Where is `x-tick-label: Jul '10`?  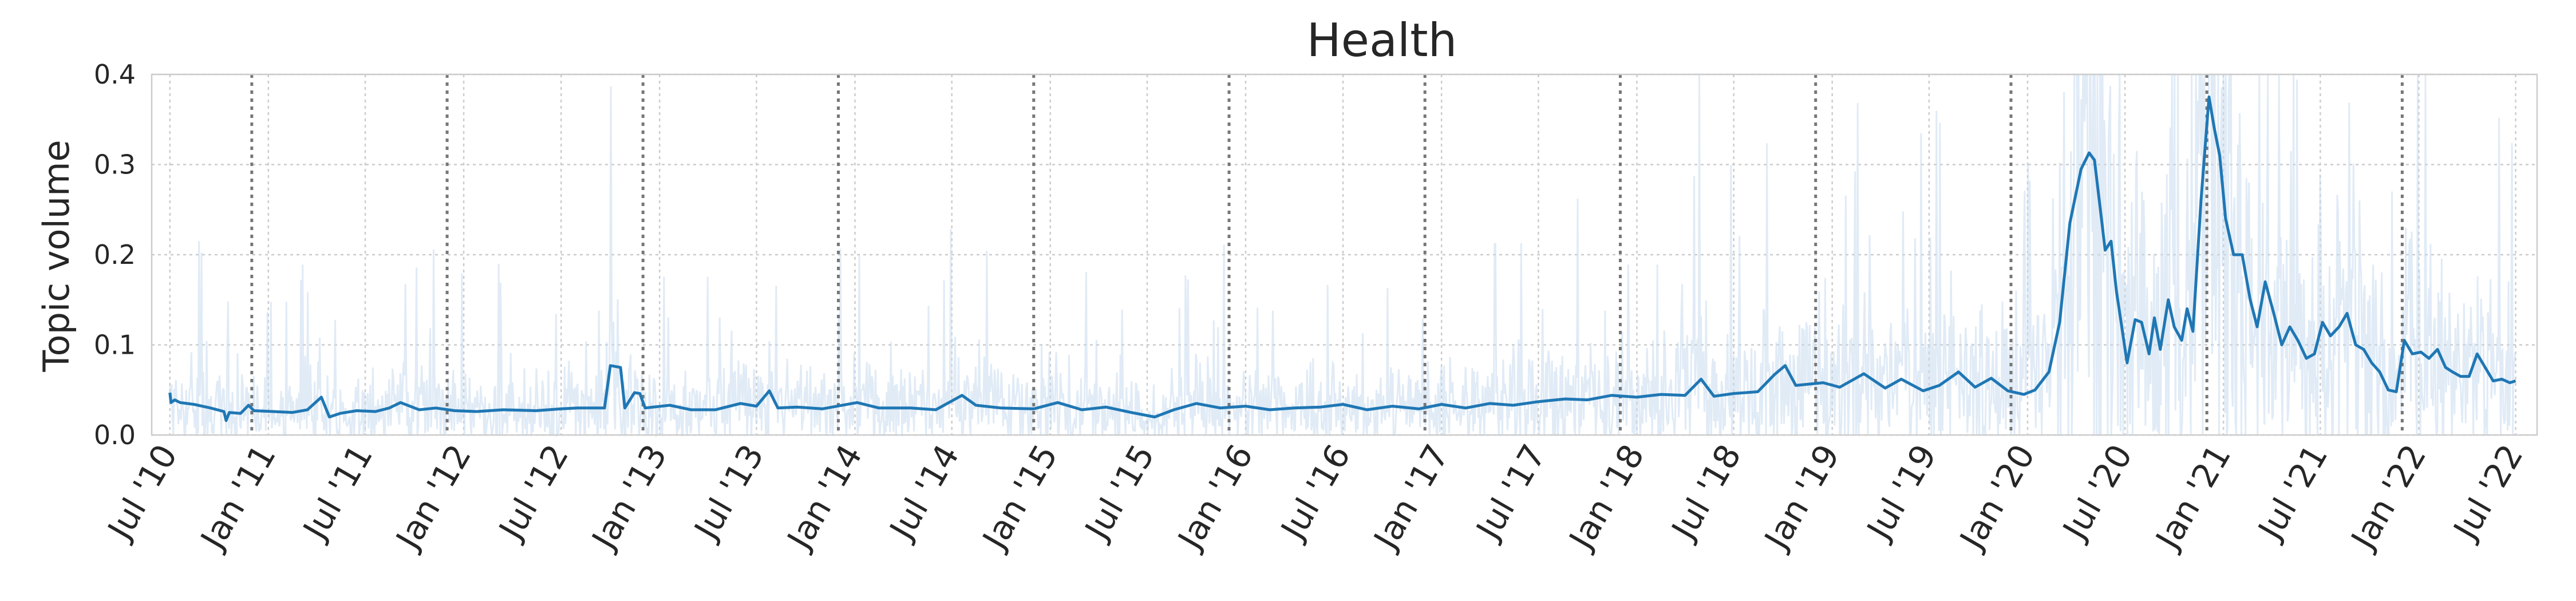 x-tick-label: Jul '10 is located at coordinates (141, 493).